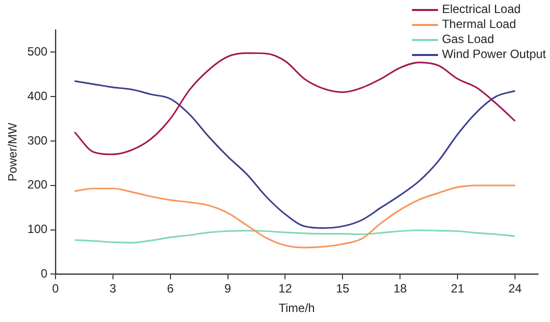 The height and width of the screenshot is (322, 550). Describe the element at coordinates (56, 289) in the screenshot. I see `x-tick-label: 0` at that location.